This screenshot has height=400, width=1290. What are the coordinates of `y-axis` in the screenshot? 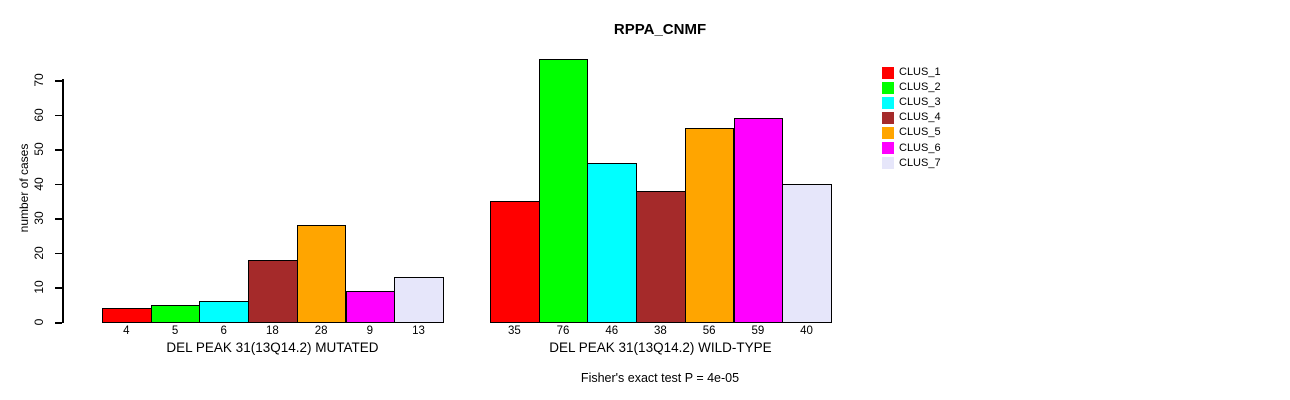 It's located at (63, 201).